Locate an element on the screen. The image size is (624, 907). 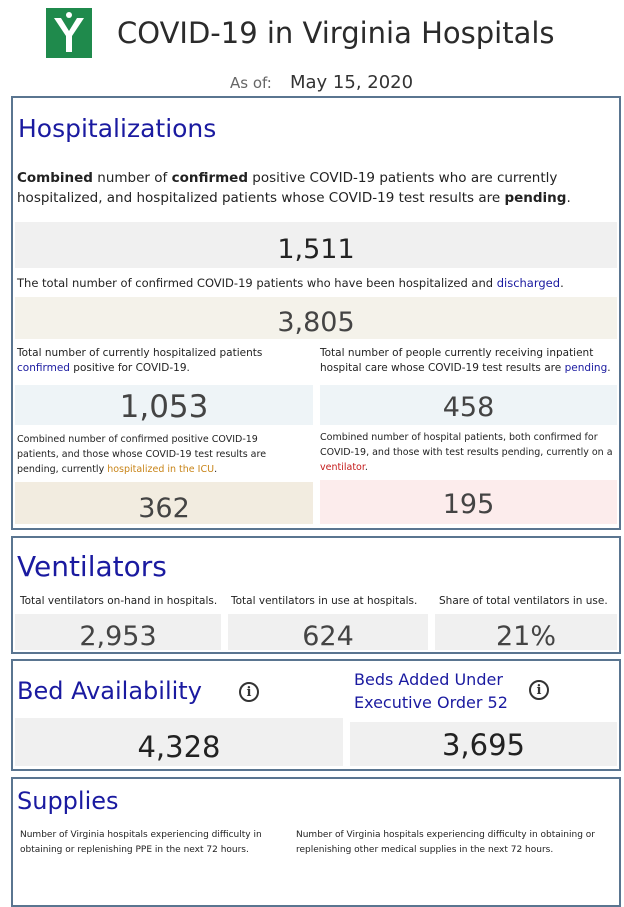
vent-onhand-value: 2,953 is located at coordinates (118, 636).